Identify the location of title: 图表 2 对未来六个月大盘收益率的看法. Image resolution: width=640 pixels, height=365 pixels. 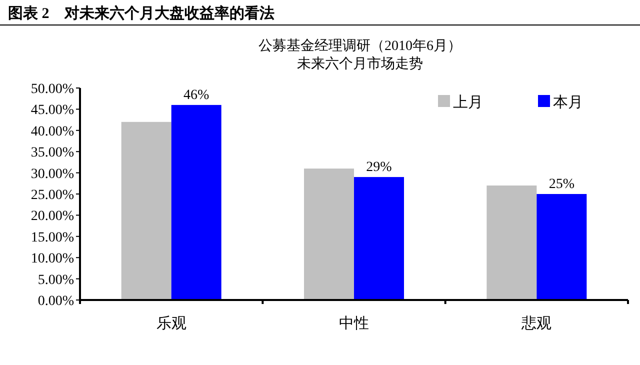
(141, 14).